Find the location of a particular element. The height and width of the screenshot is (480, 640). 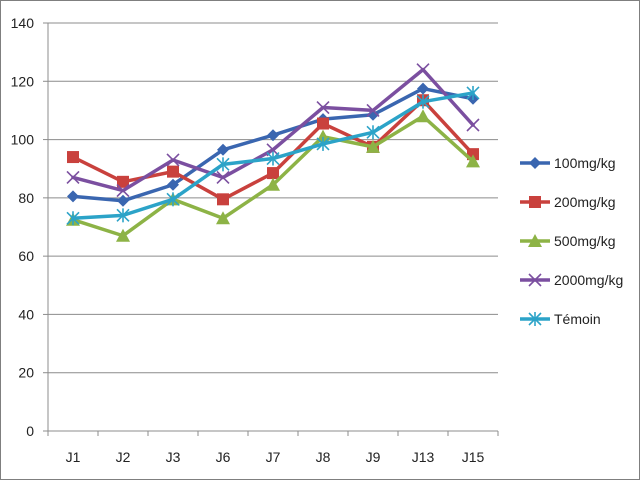

legend-item-5: Témoin is located at coordinates (560, 319).